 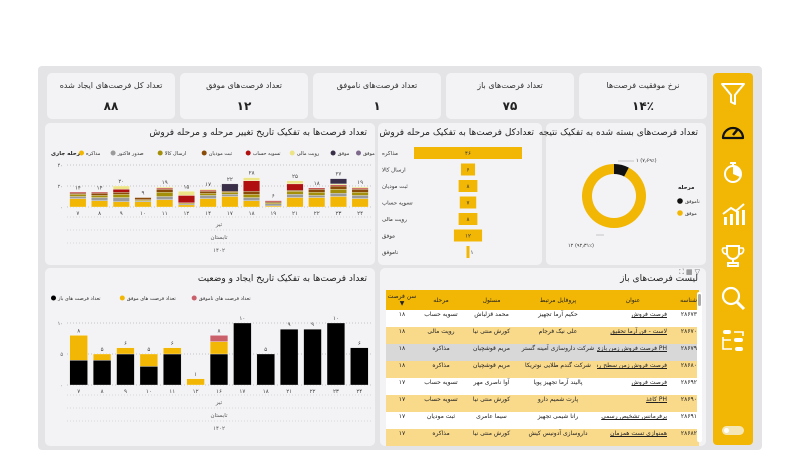 I want to click on filter-icon, so click(x=733, y=94).